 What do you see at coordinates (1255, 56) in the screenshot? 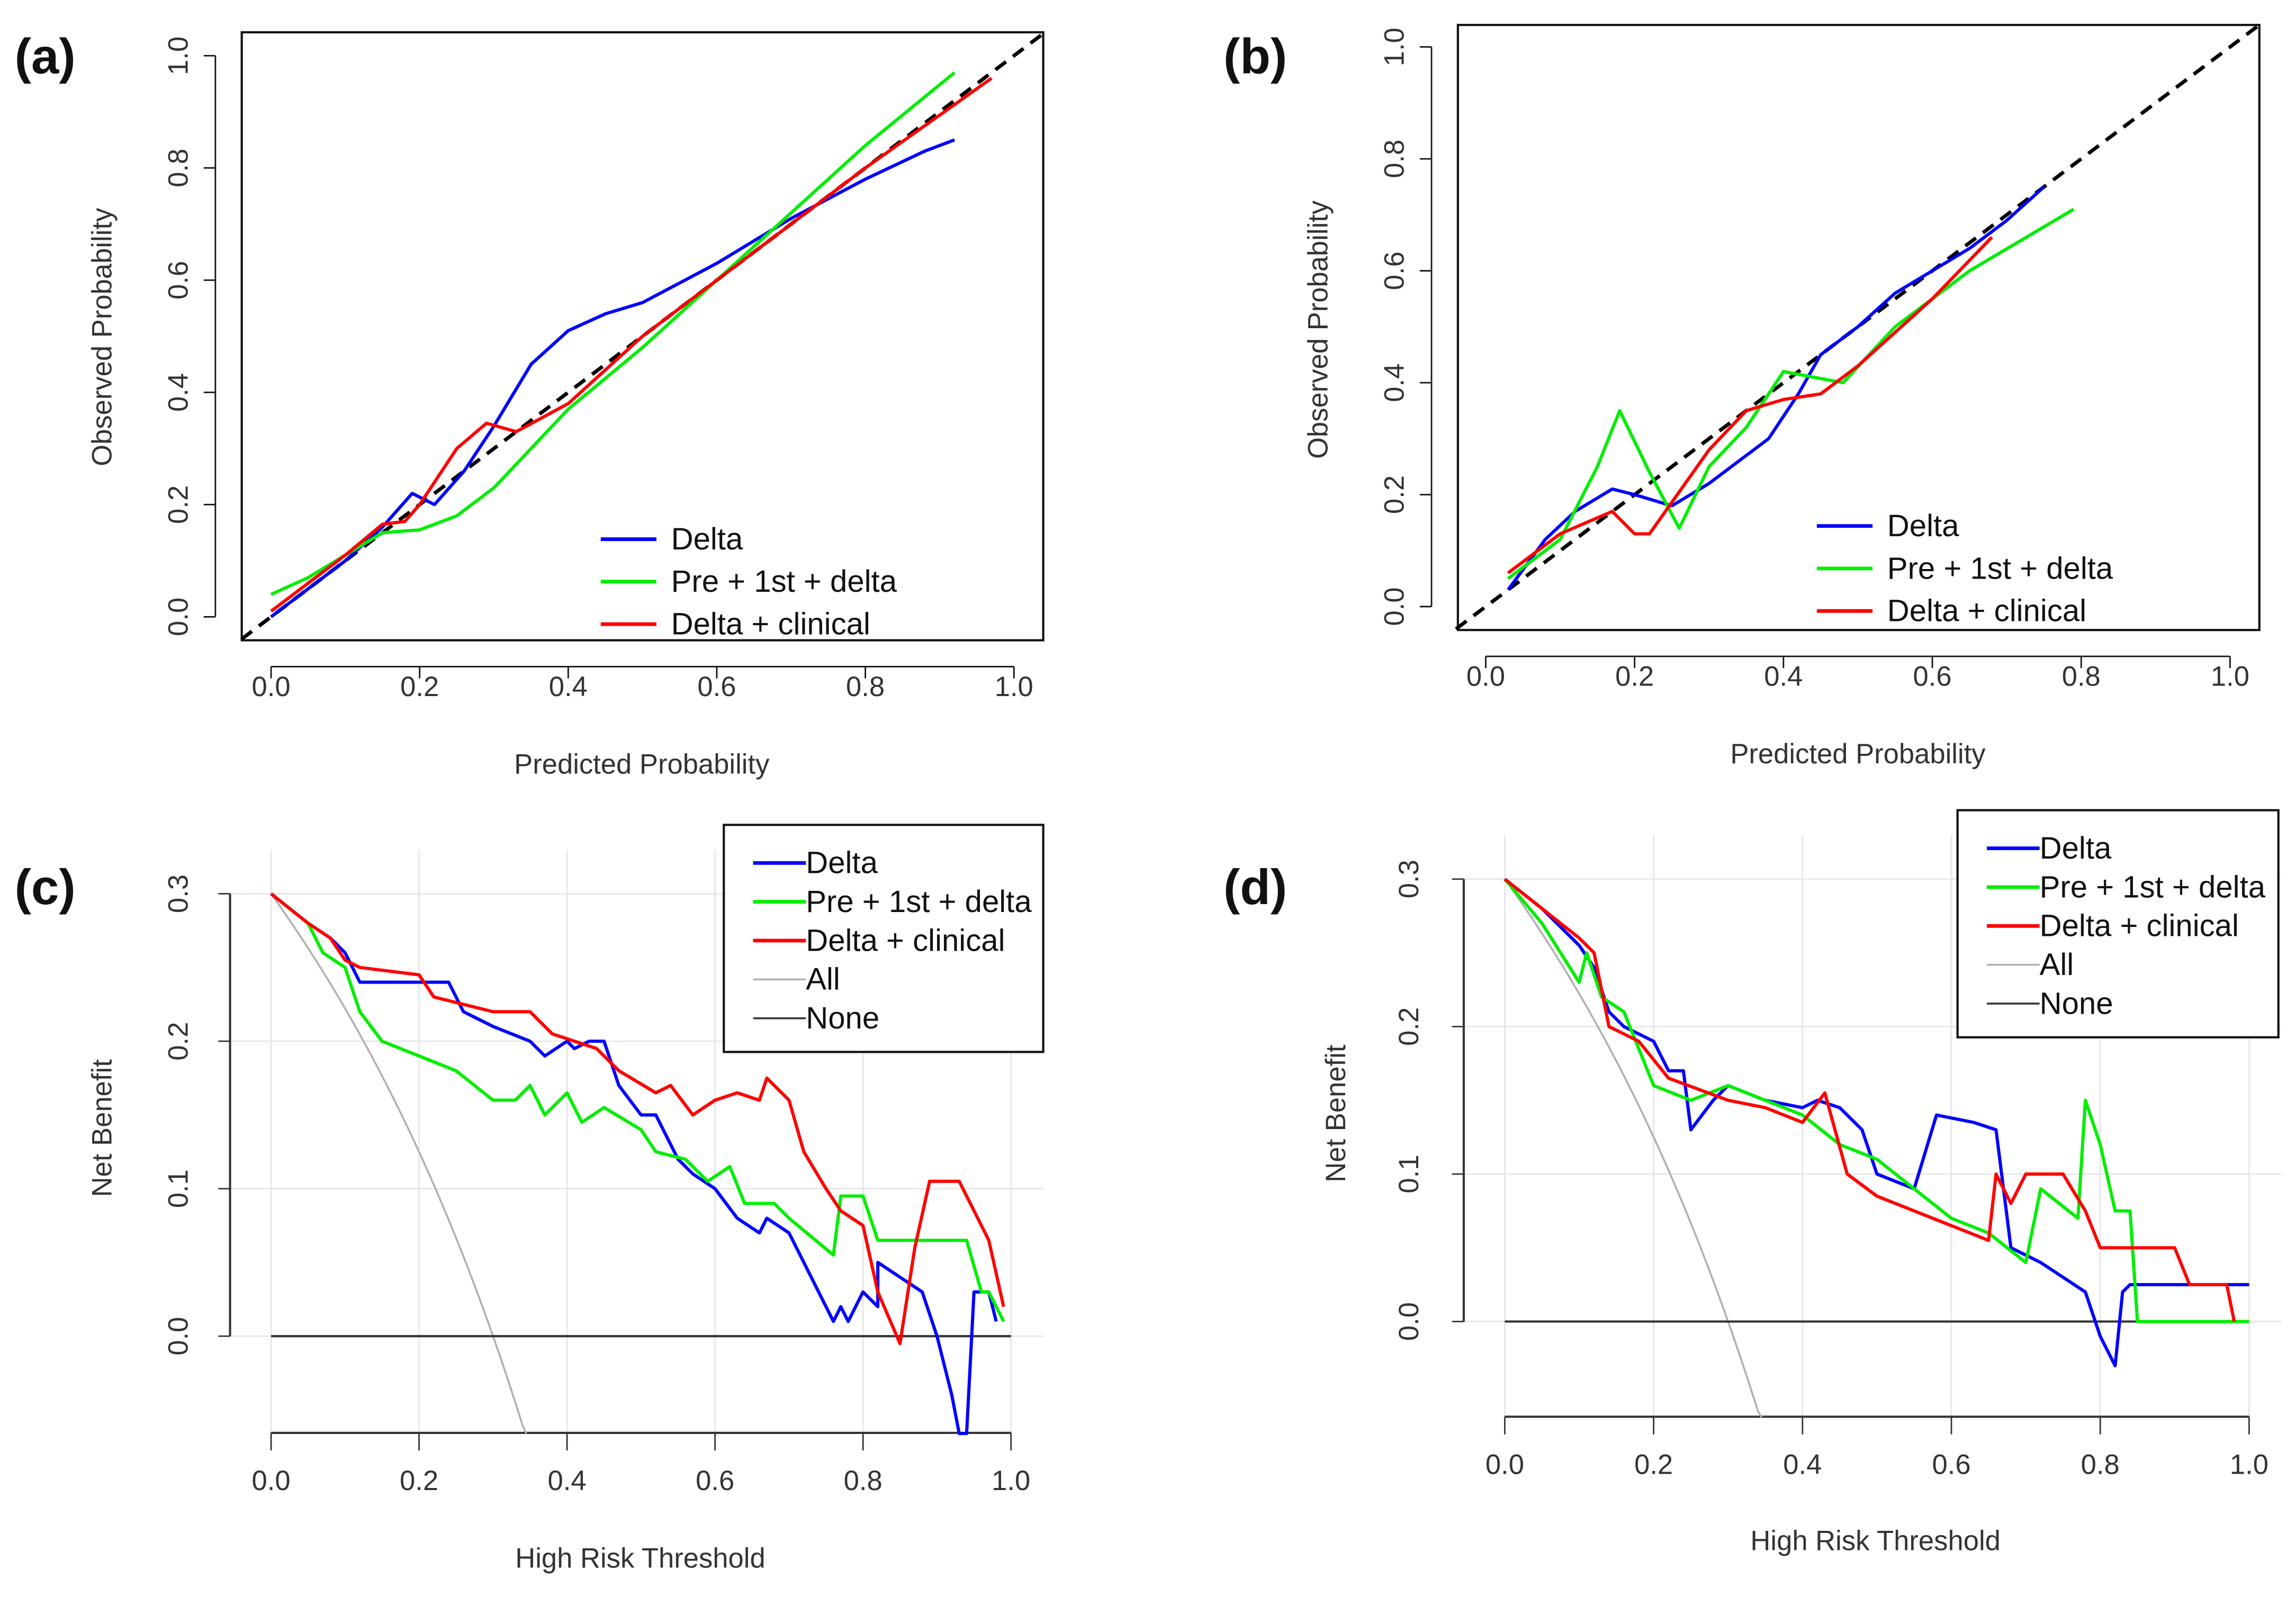
I see `panel-label: (b)` at bounding box center [1255, 56].